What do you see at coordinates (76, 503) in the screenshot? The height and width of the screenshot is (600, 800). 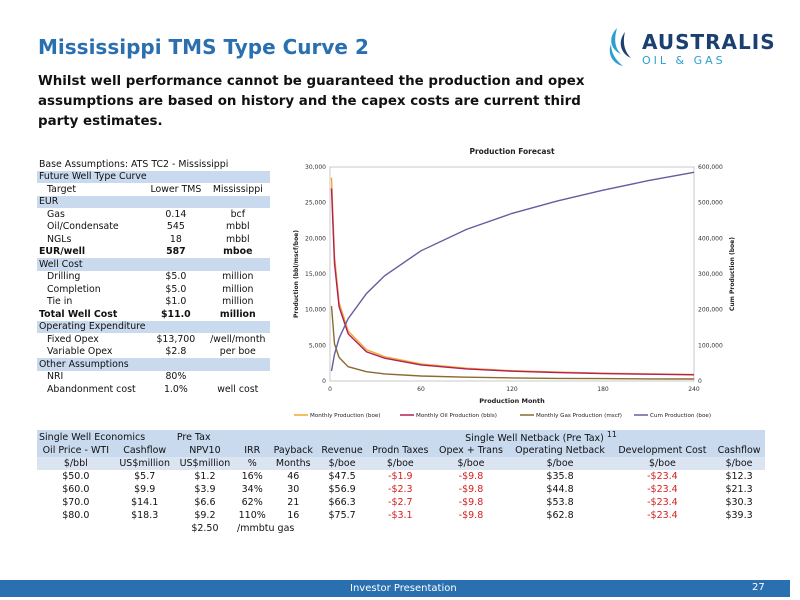 I see `cell: $70.0` at bounding box center [76, 503].